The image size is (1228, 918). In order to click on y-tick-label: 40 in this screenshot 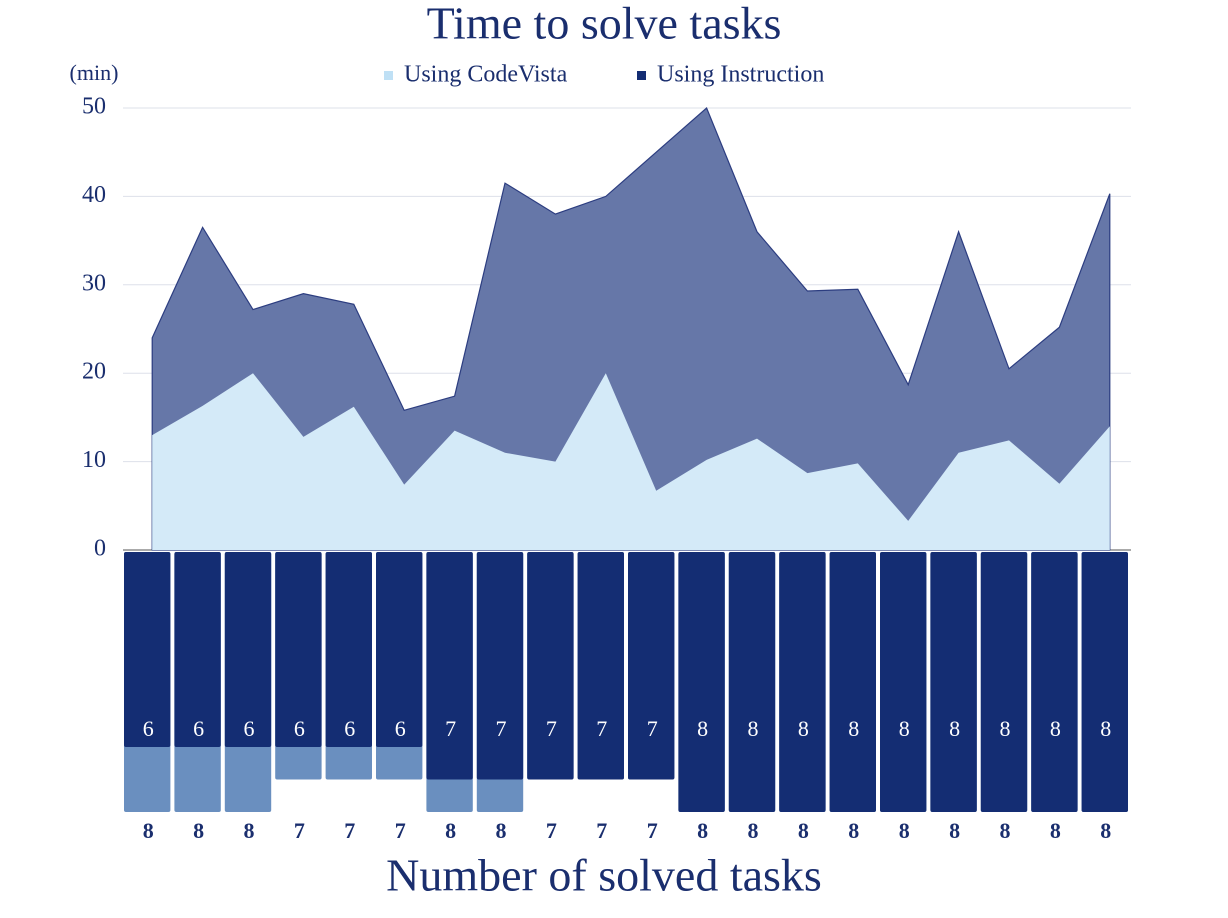, I will do `click(94, 195)`.